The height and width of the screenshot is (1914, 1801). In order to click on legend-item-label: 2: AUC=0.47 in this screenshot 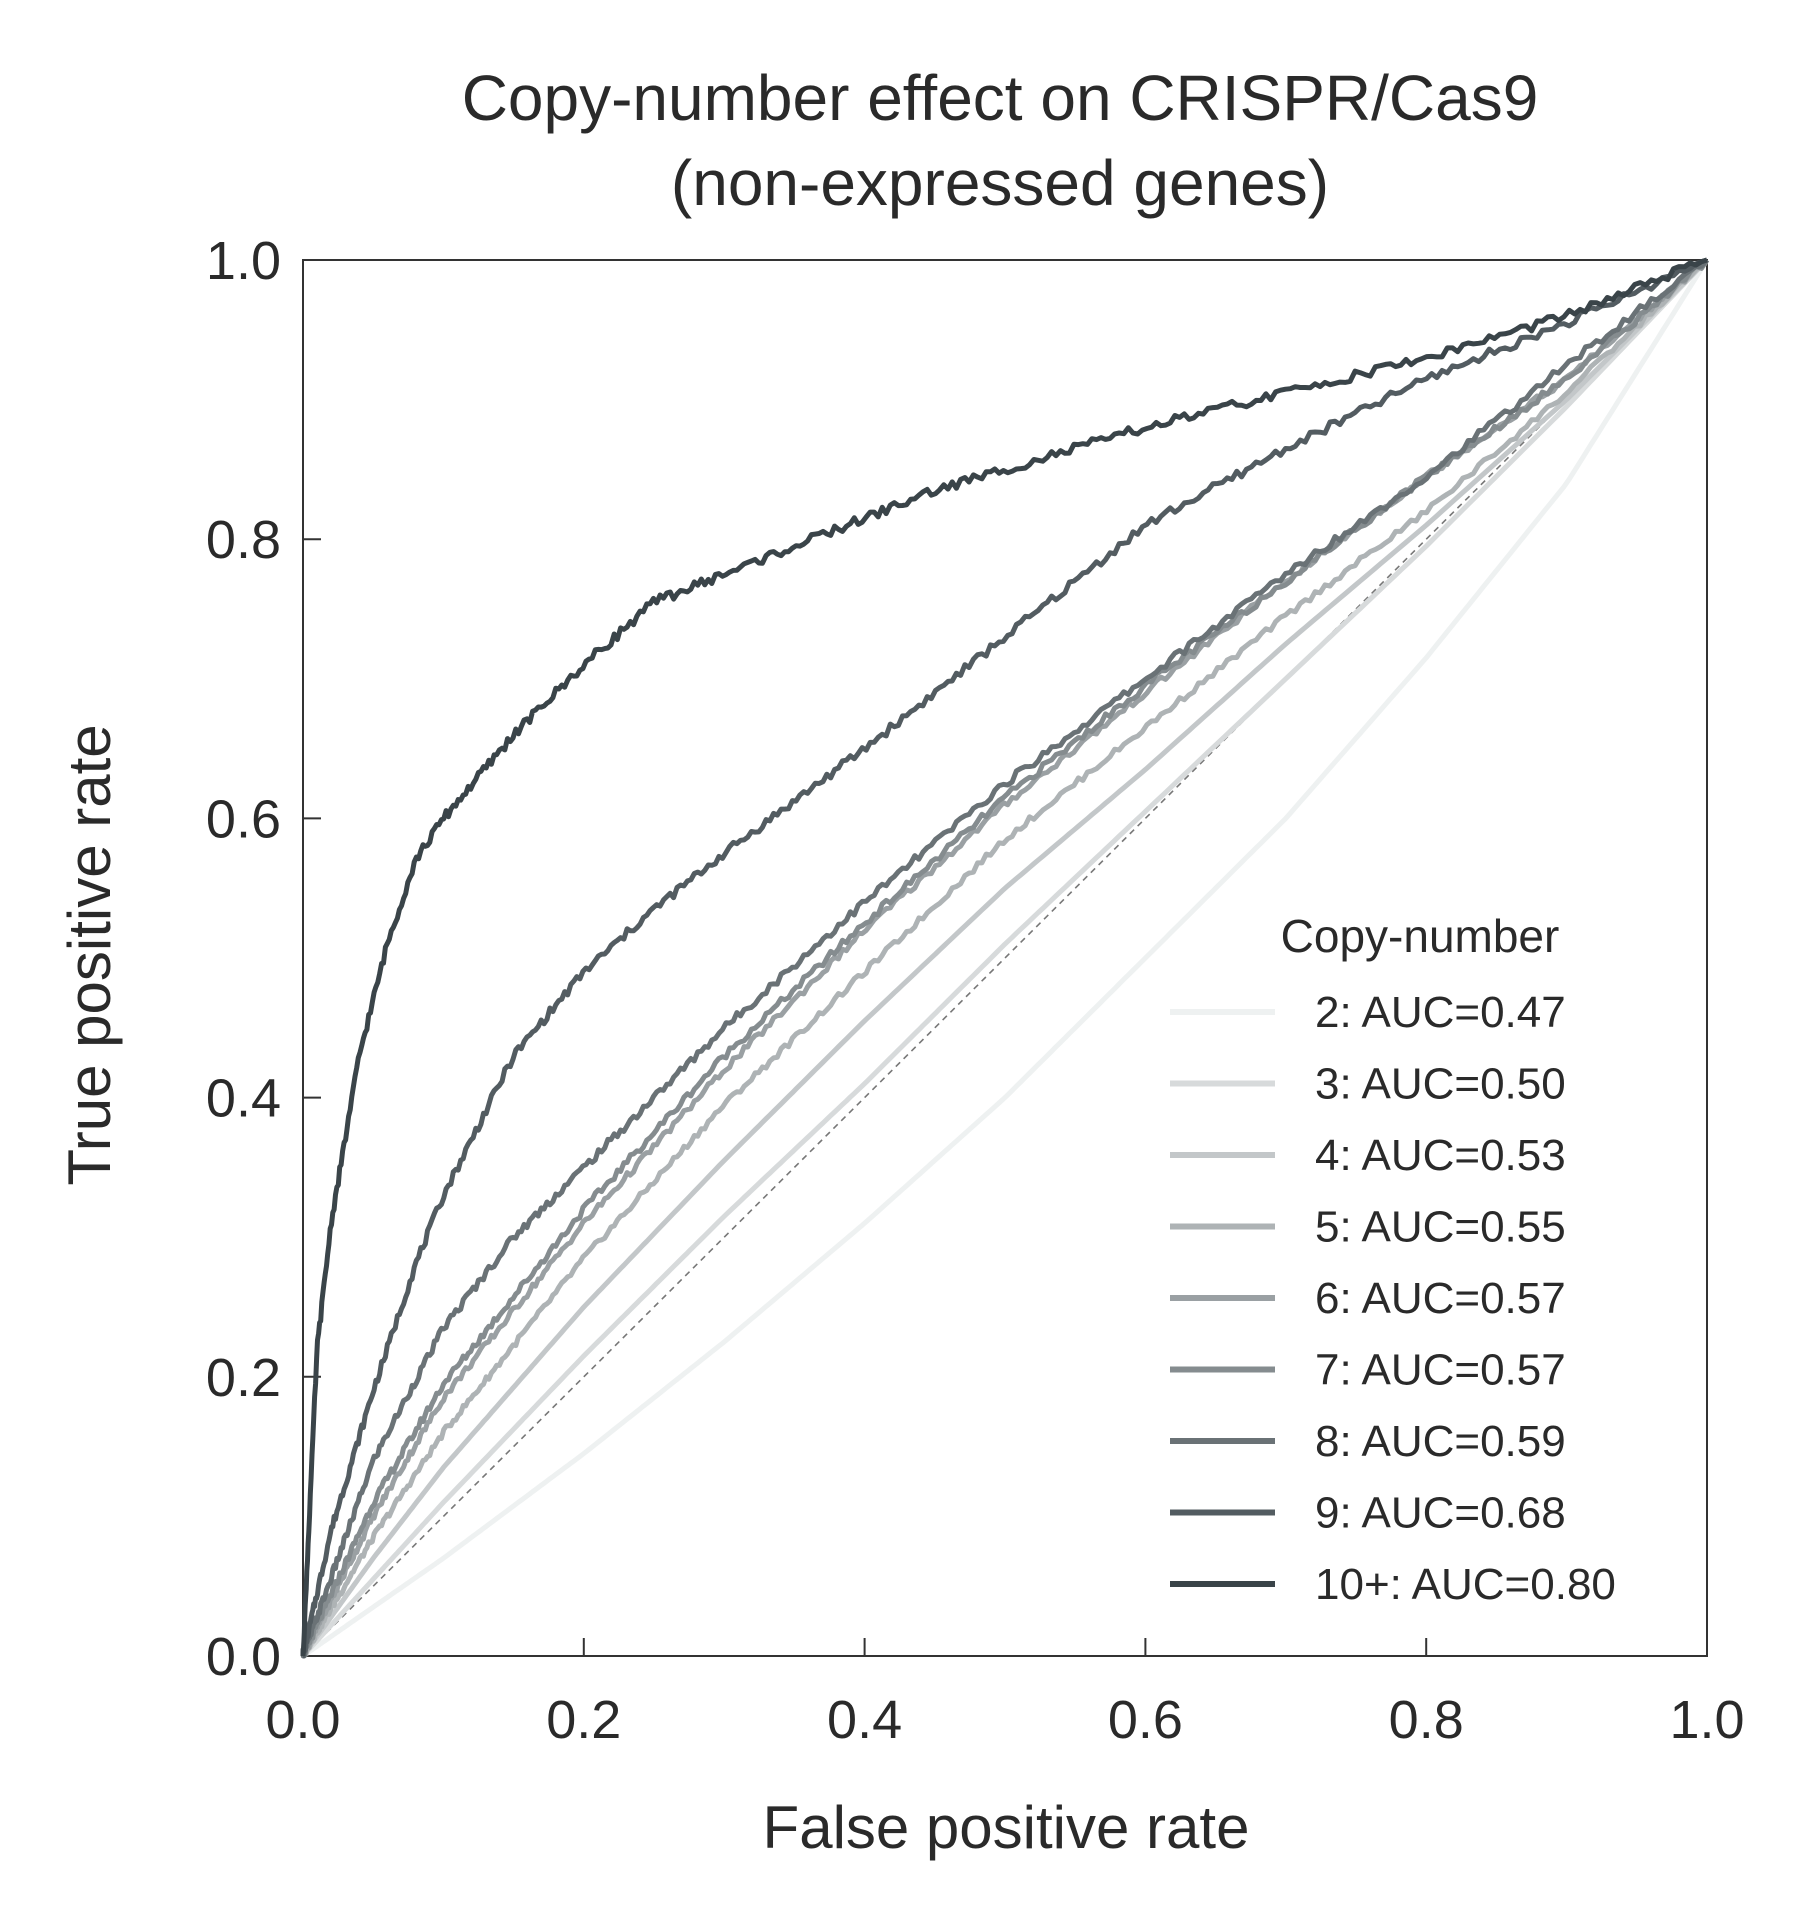, I will do `click(1440, 1012)`.